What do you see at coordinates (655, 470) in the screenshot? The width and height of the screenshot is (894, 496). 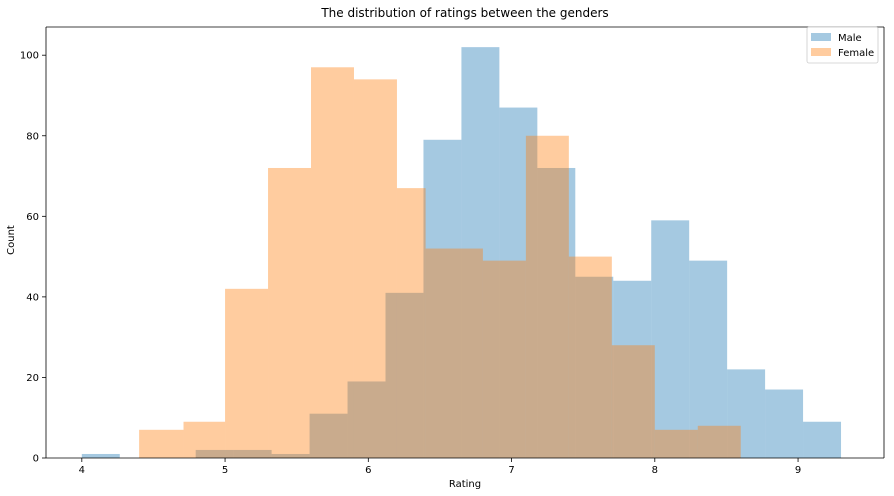 I see `x-tick-label: 8` at bounding box center [655, 470].